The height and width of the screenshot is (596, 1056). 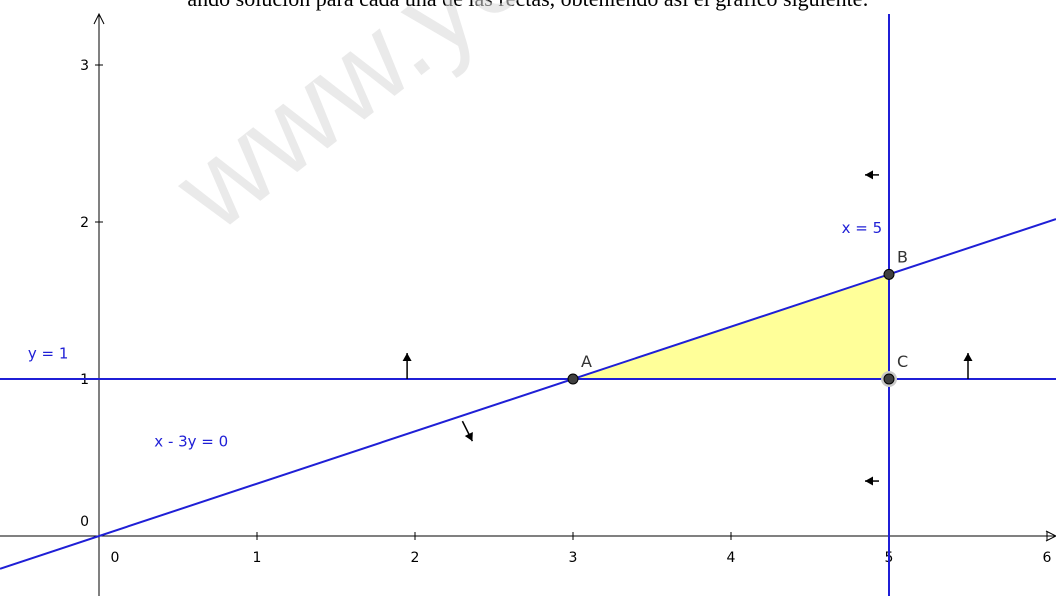 I want to click on x-axis-arrowhead, so click(x=1050, y=536).